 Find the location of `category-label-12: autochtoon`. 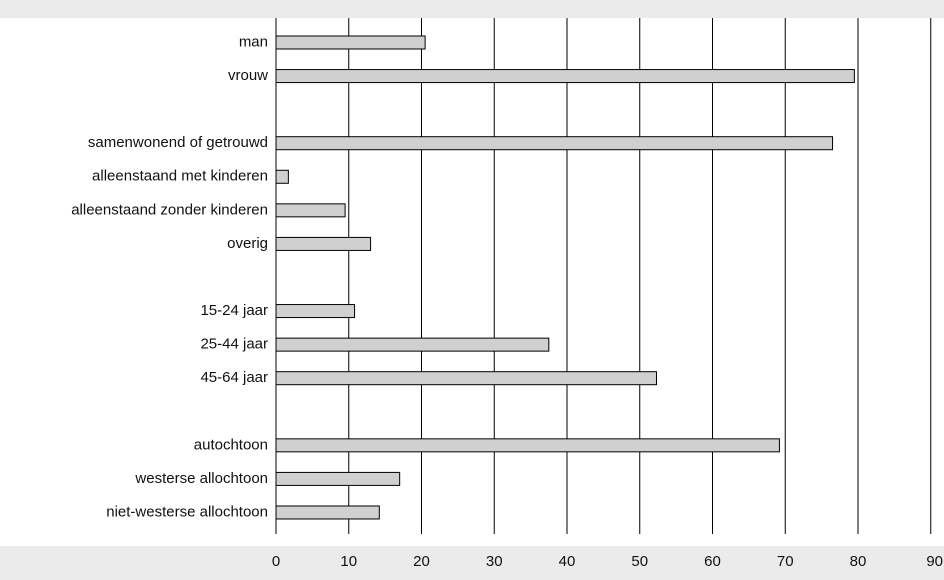

category-label-12: autochtoon is located at coordinates (231, 444).